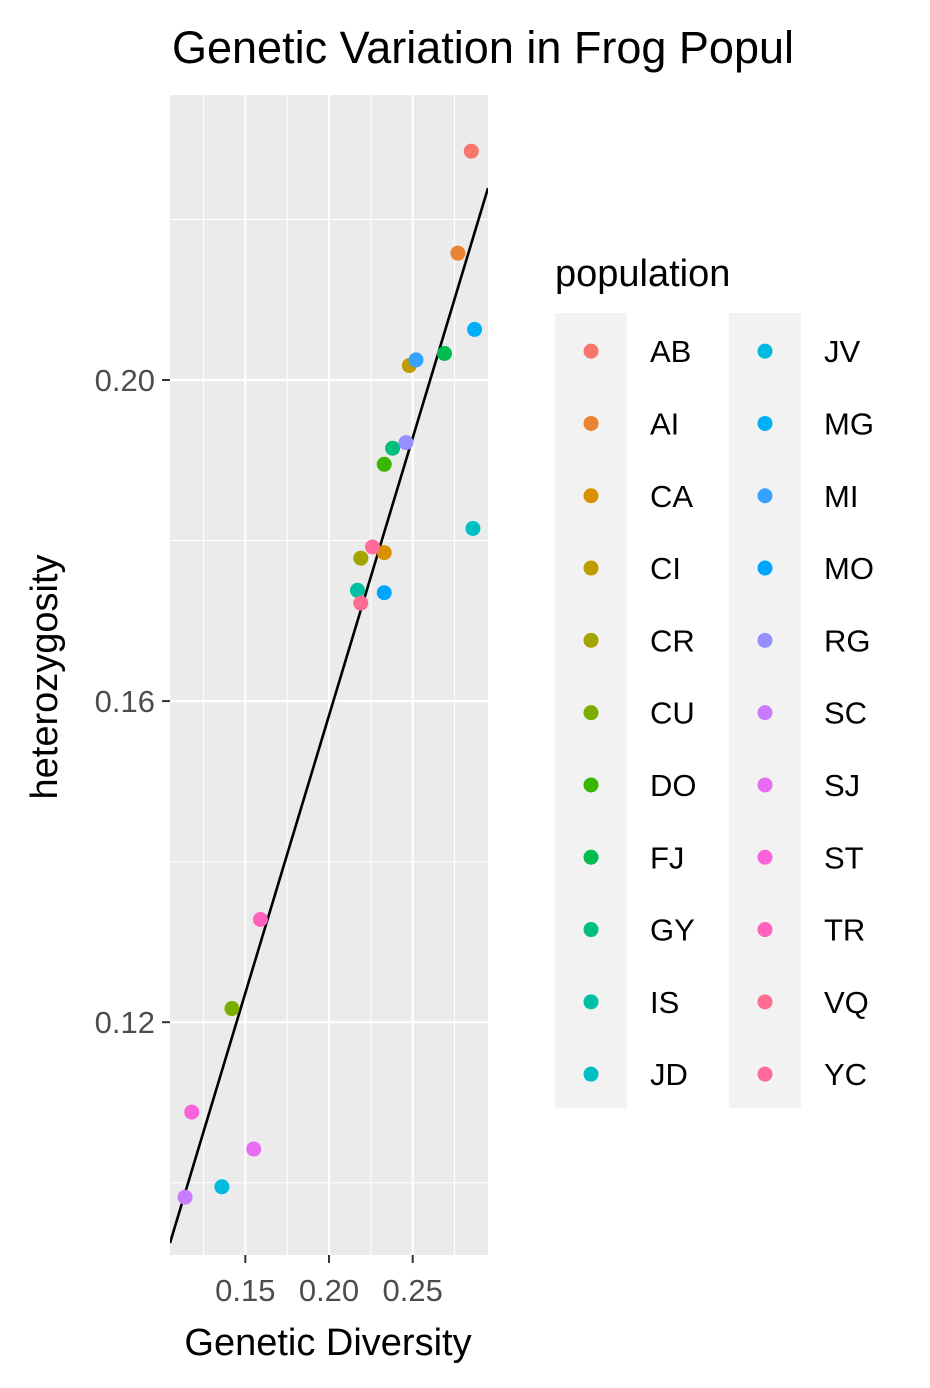 The height and width of the screenshot is (1388, 930). What do you see at coordinates (125, 701) in the screenshot?
I see `y-tick-label: 0.16` at bounding box center [125, 701].